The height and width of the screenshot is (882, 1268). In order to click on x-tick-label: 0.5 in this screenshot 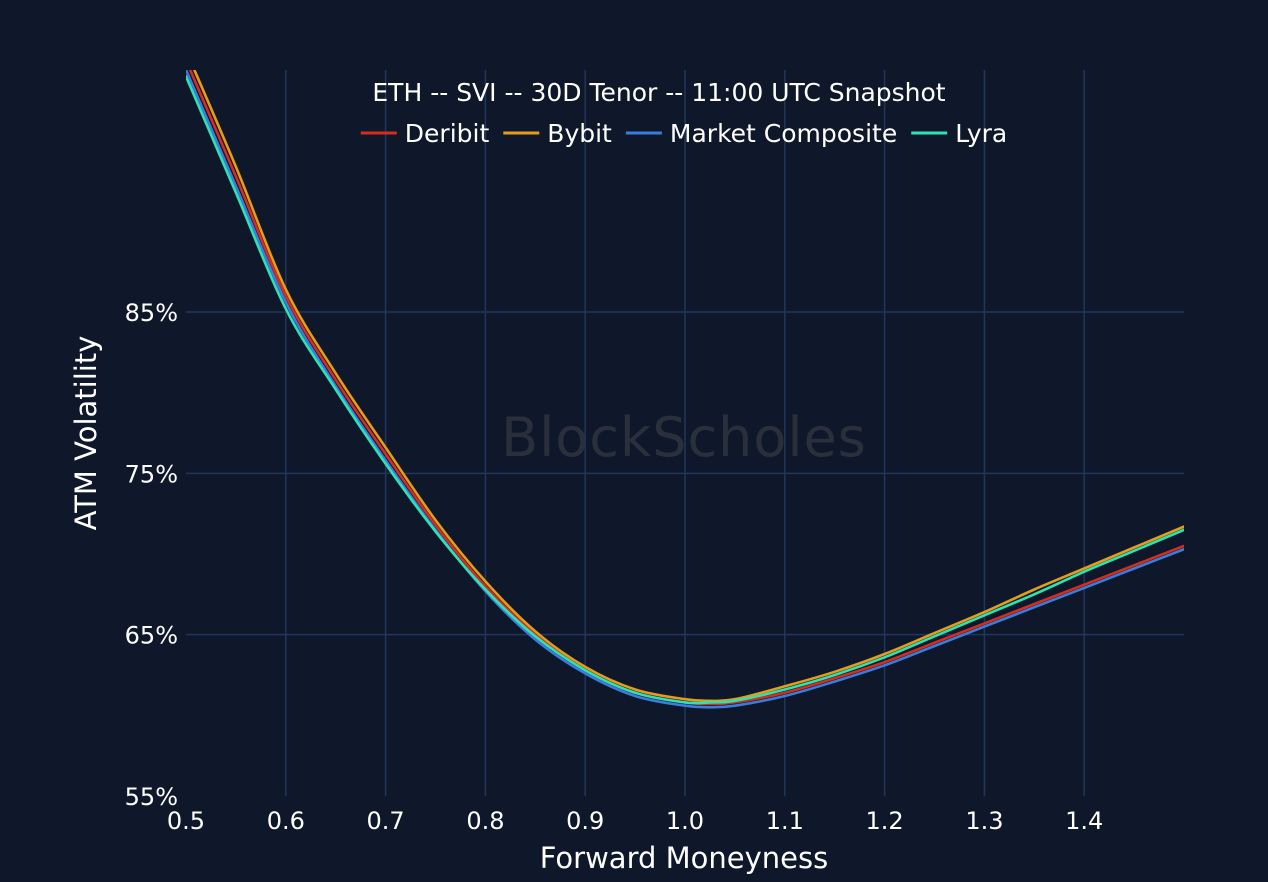, I will do `click(186, 821)`.